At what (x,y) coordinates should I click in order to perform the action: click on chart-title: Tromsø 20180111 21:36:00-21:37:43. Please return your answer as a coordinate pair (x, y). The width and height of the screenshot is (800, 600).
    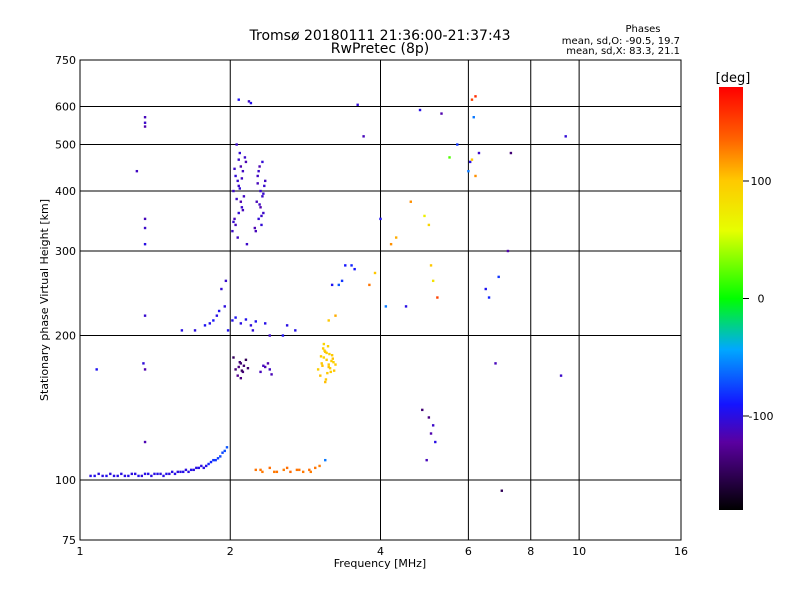
    Looking at the image, I should click on (380, 36).